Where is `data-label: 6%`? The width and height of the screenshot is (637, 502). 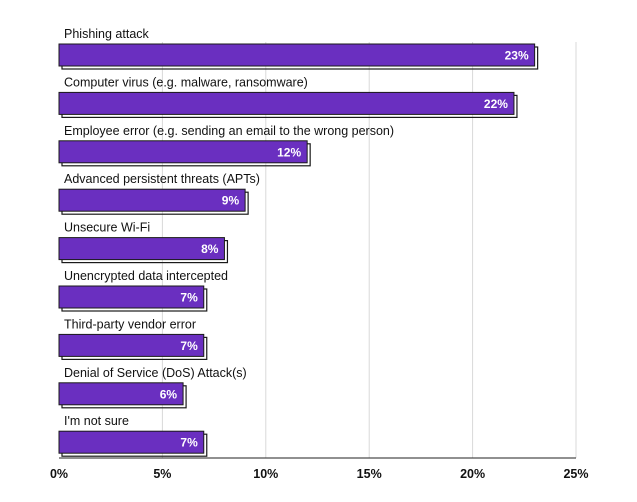
data-label: 6% is located at coordinates (169, 394).